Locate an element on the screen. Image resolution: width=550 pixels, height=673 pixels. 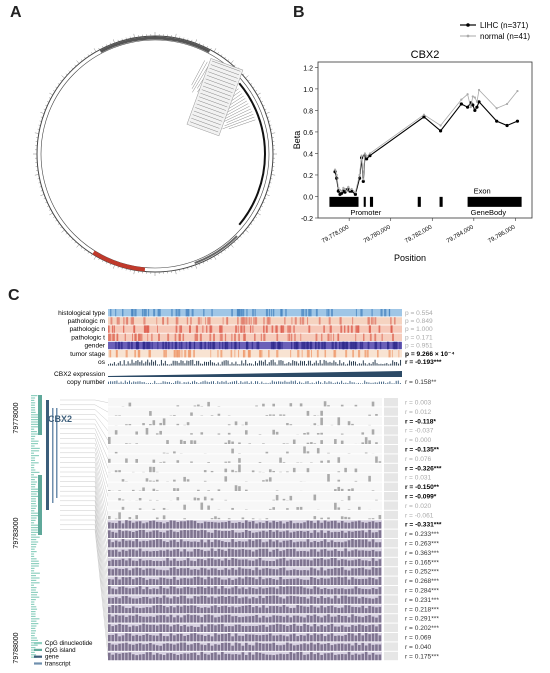
circos-label-connector is located at coordinates (198, 73).